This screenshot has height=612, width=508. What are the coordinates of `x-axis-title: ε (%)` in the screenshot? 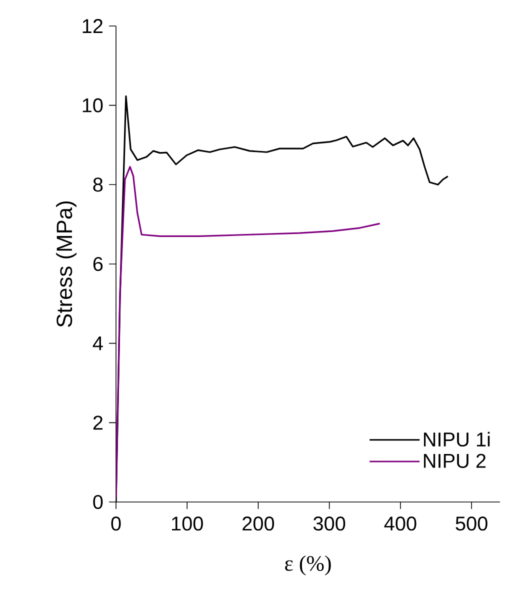 It's located at (308, 565).